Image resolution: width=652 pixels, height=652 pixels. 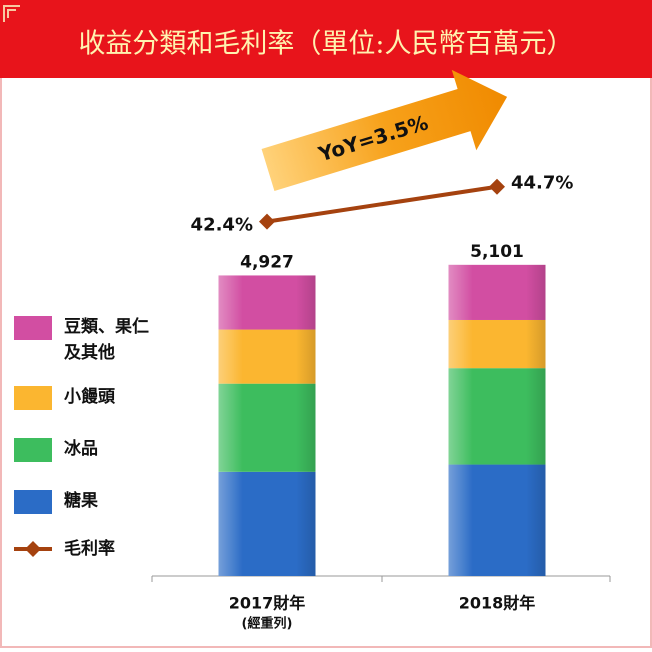 I want to click on total-label: 5,101, so click(x=497, y=252).